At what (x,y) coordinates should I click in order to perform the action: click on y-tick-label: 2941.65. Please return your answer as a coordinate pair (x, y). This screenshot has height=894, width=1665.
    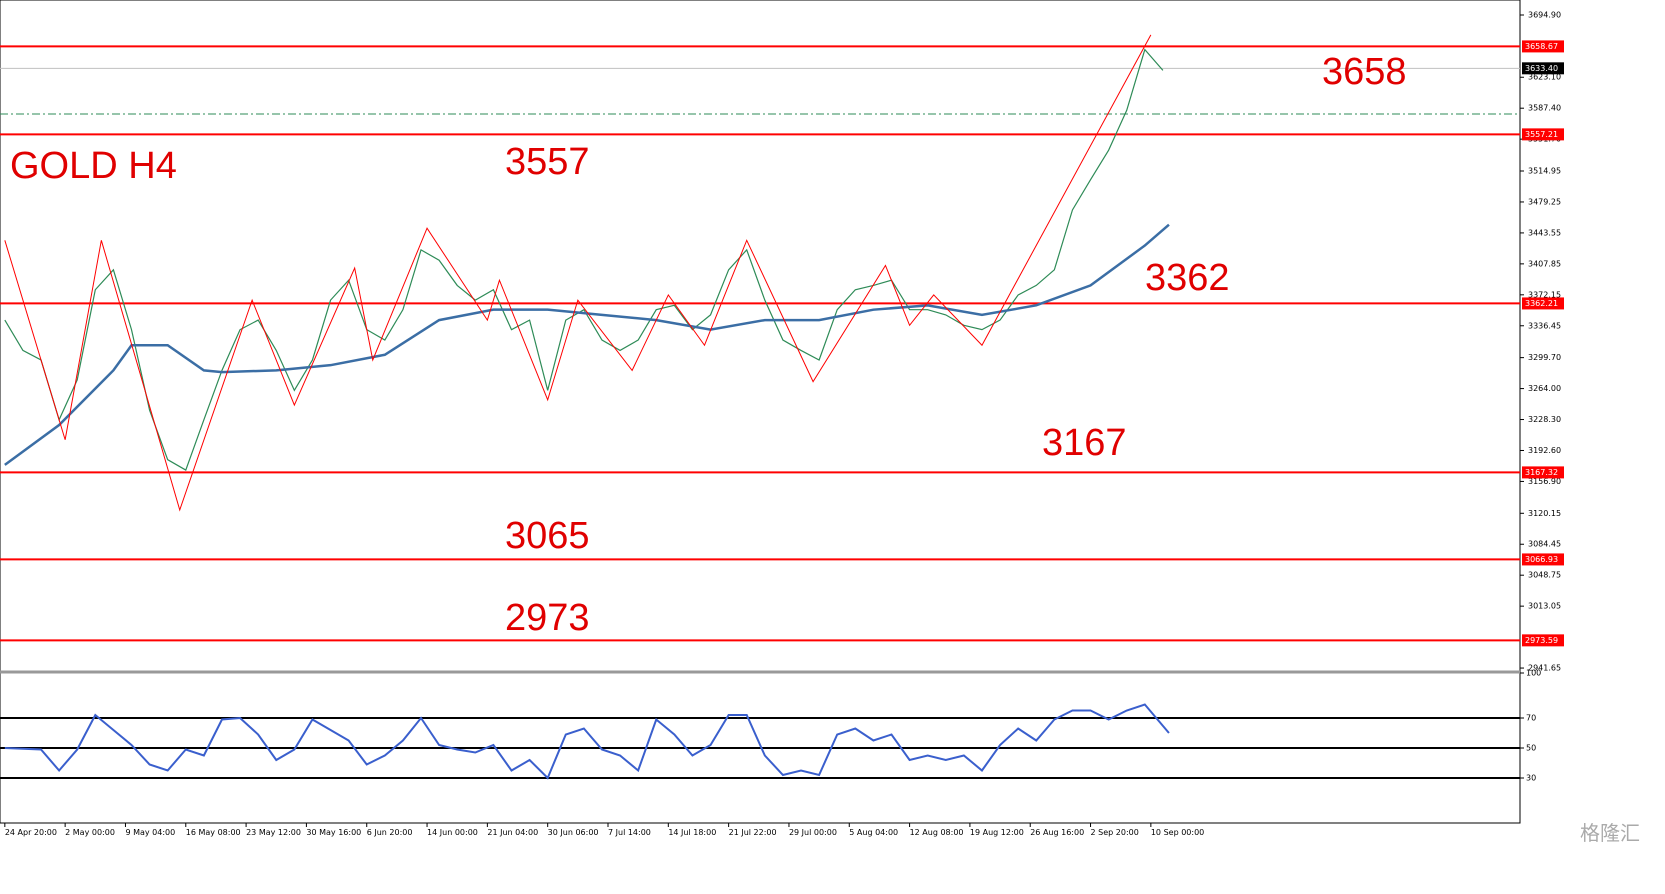
    Looking at the image, I should click on (1544, 668).